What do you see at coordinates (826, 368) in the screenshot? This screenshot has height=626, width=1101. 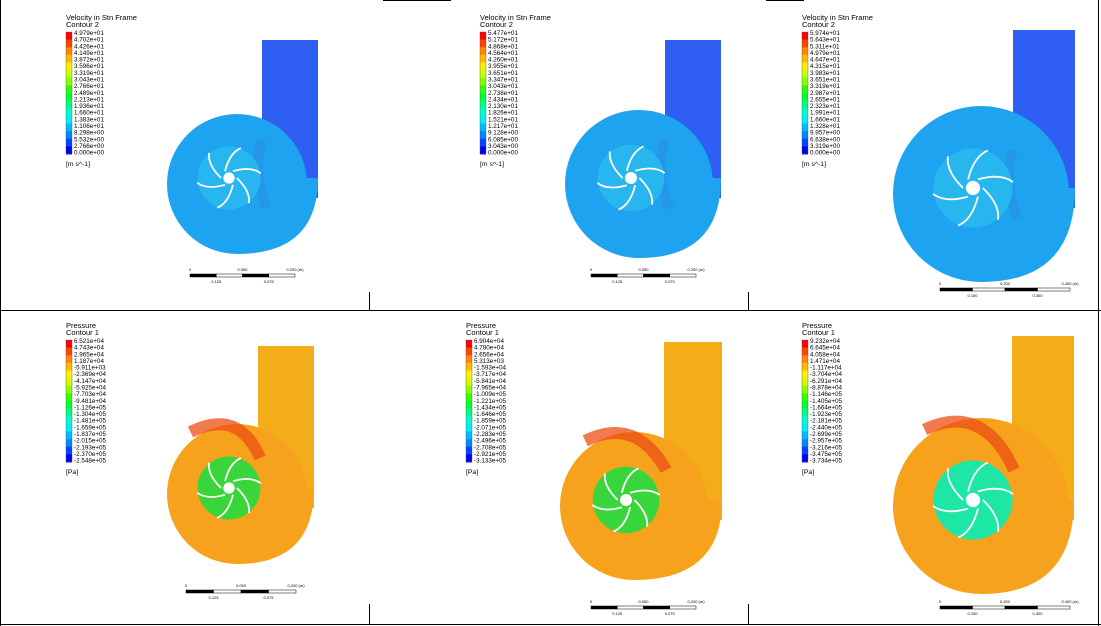 I see `legend-tick-label: -1.117e+04` at bounding box center [826, 368].